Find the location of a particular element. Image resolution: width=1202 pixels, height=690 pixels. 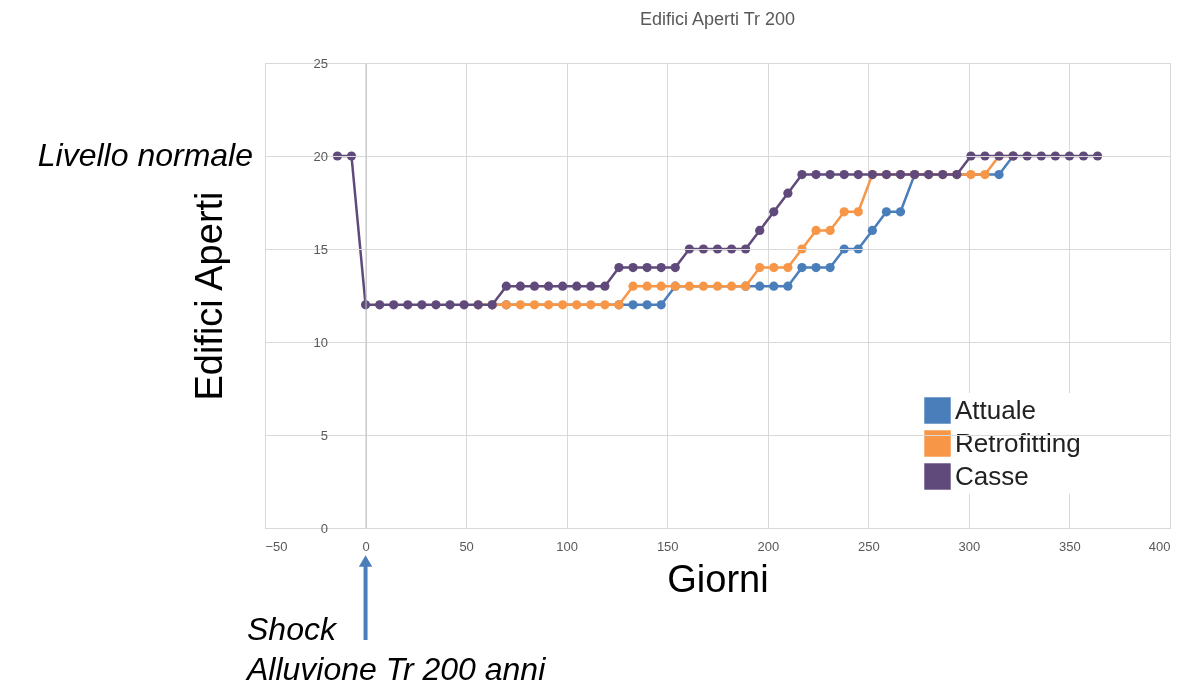

y-tick-label: 0 is located at coordinates (324, 528).